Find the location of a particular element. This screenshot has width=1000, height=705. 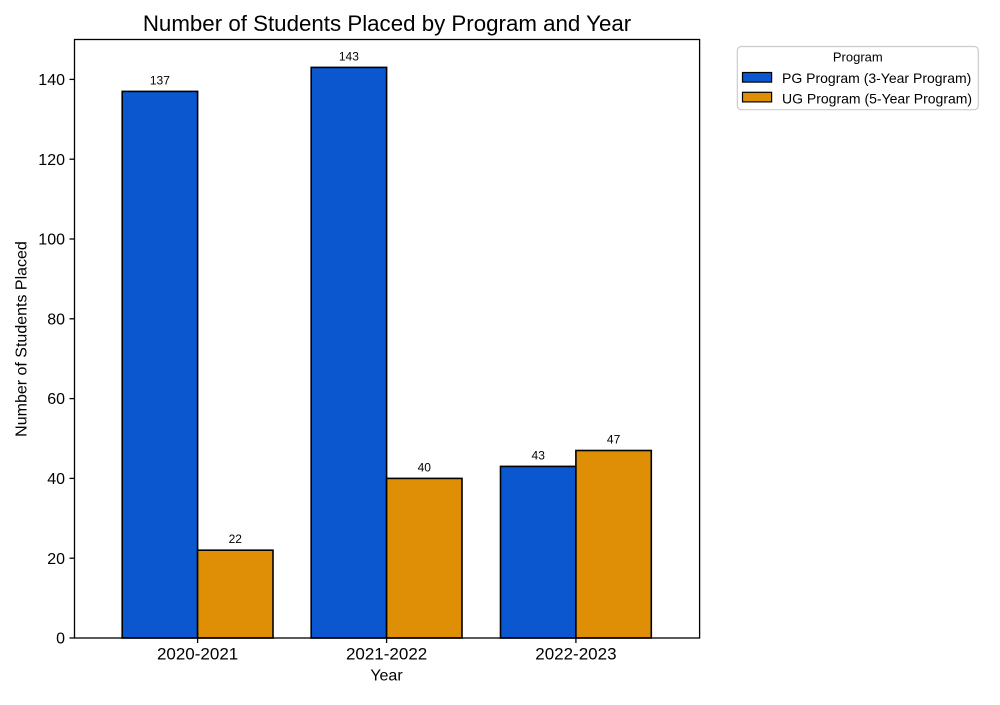

svg-text: 2022-2023 is located at coordinates (575, 653).